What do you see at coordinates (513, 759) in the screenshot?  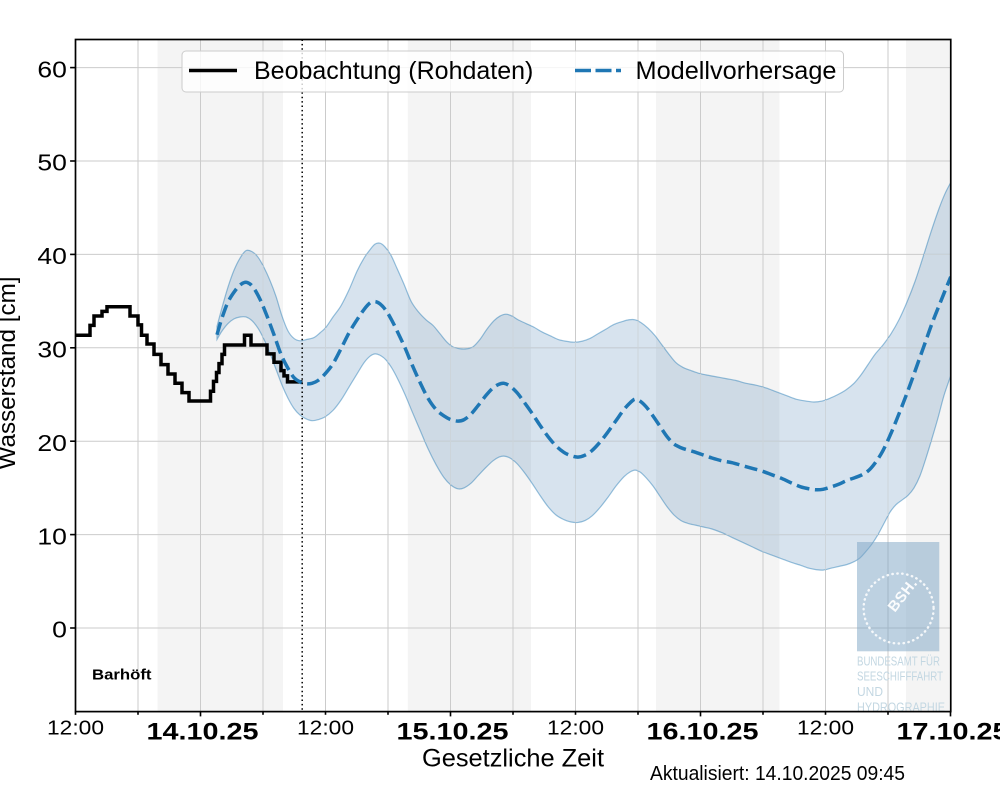 I see `svg-text: Gesetzliche Zeit` at bounding box center [513, 759].